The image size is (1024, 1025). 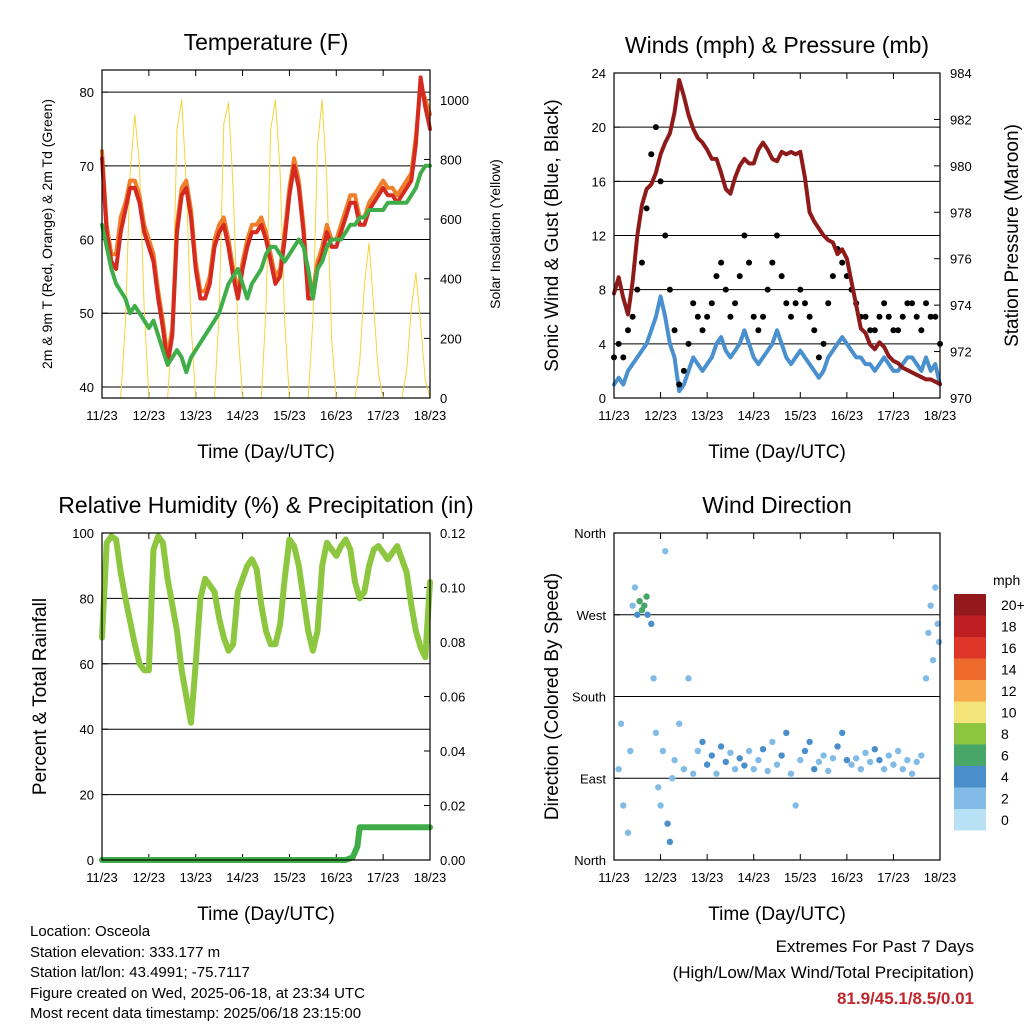 I want to click on series-line, so click(x=777, y=232).